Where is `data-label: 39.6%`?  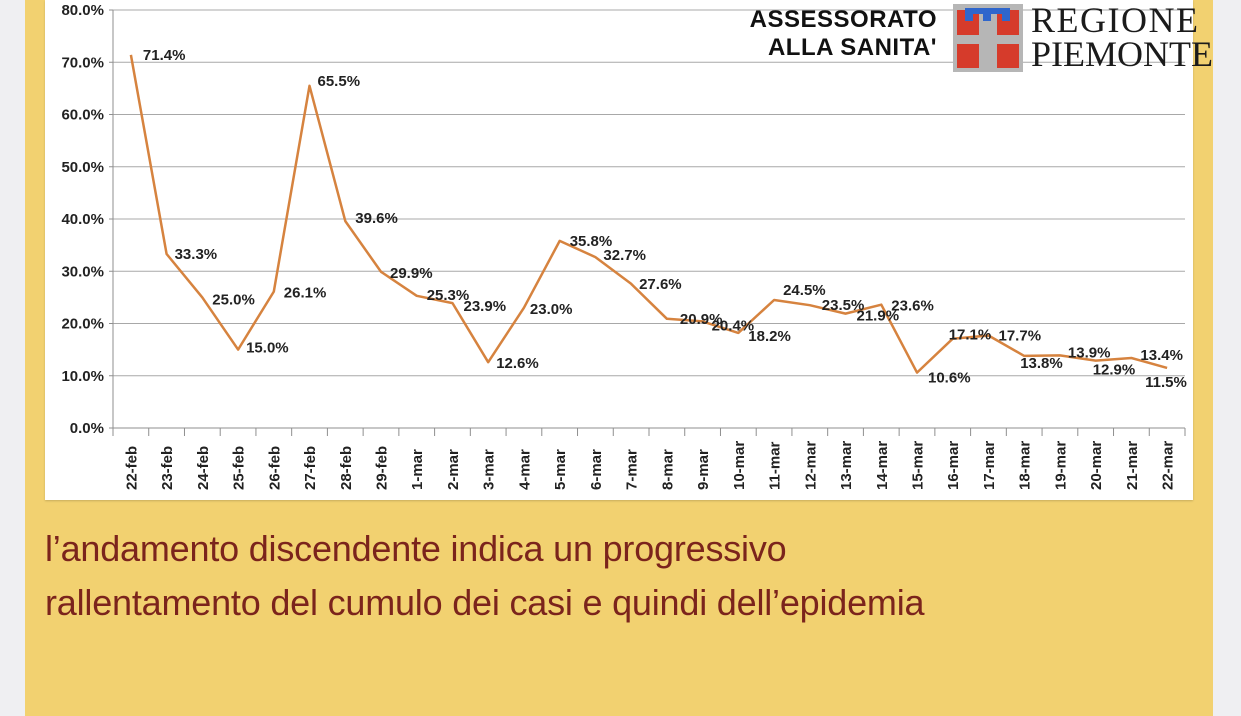
data-label: 39.6% is located at coordinates (376, 218).